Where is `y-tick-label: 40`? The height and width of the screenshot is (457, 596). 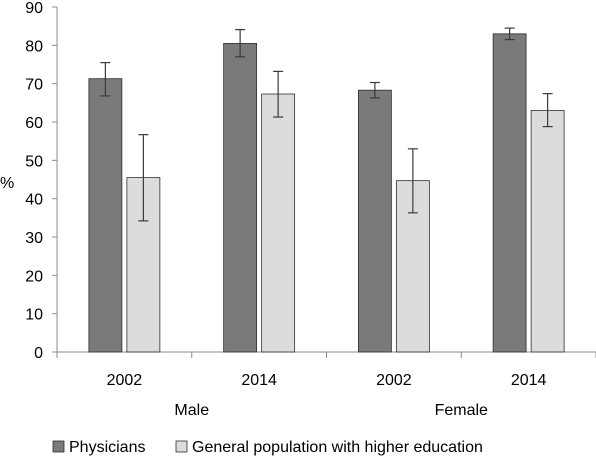 y-tick-label: 40 is located at coordinates (34, 200).